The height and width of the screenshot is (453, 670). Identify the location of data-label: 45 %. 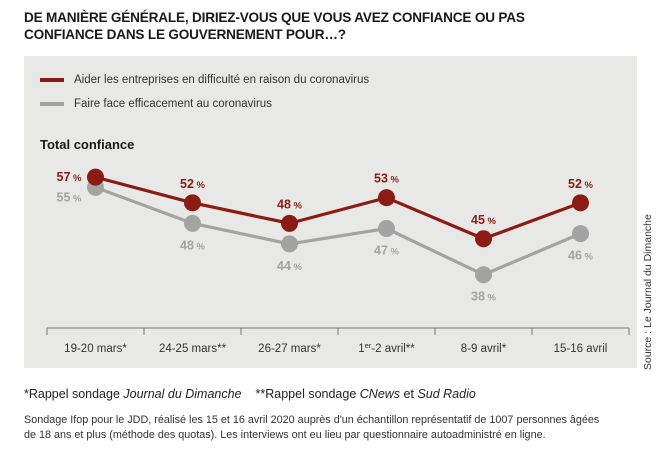
(484, 220).